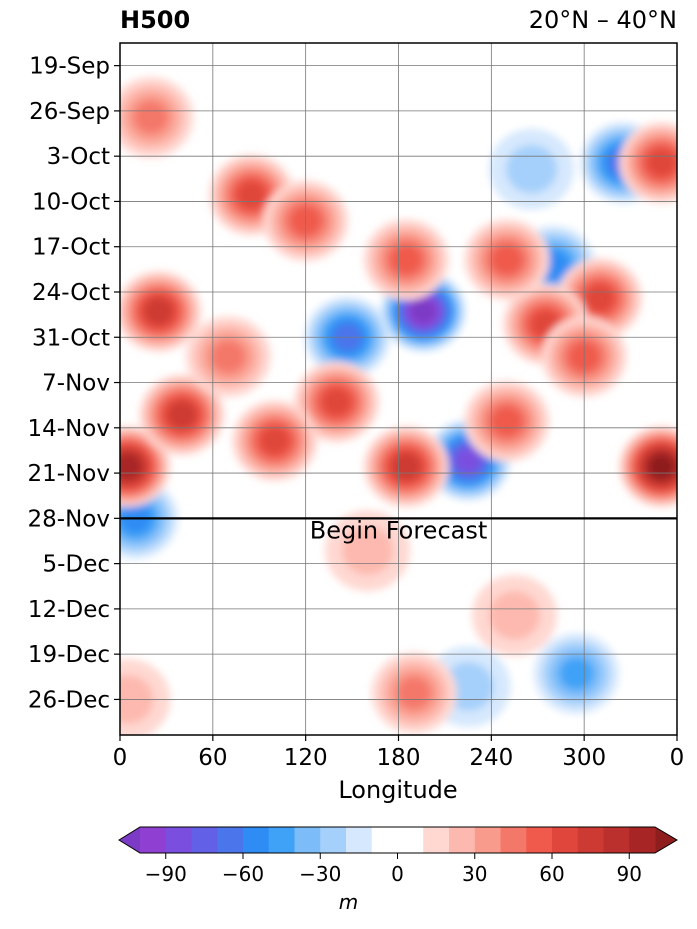 The height and width of the screenshot is (929, 697). What do you see at coordinates (243, 874) in the screenshot?
I see `colorbar-tick-label-1: −60` at bounding box center [243, 874].